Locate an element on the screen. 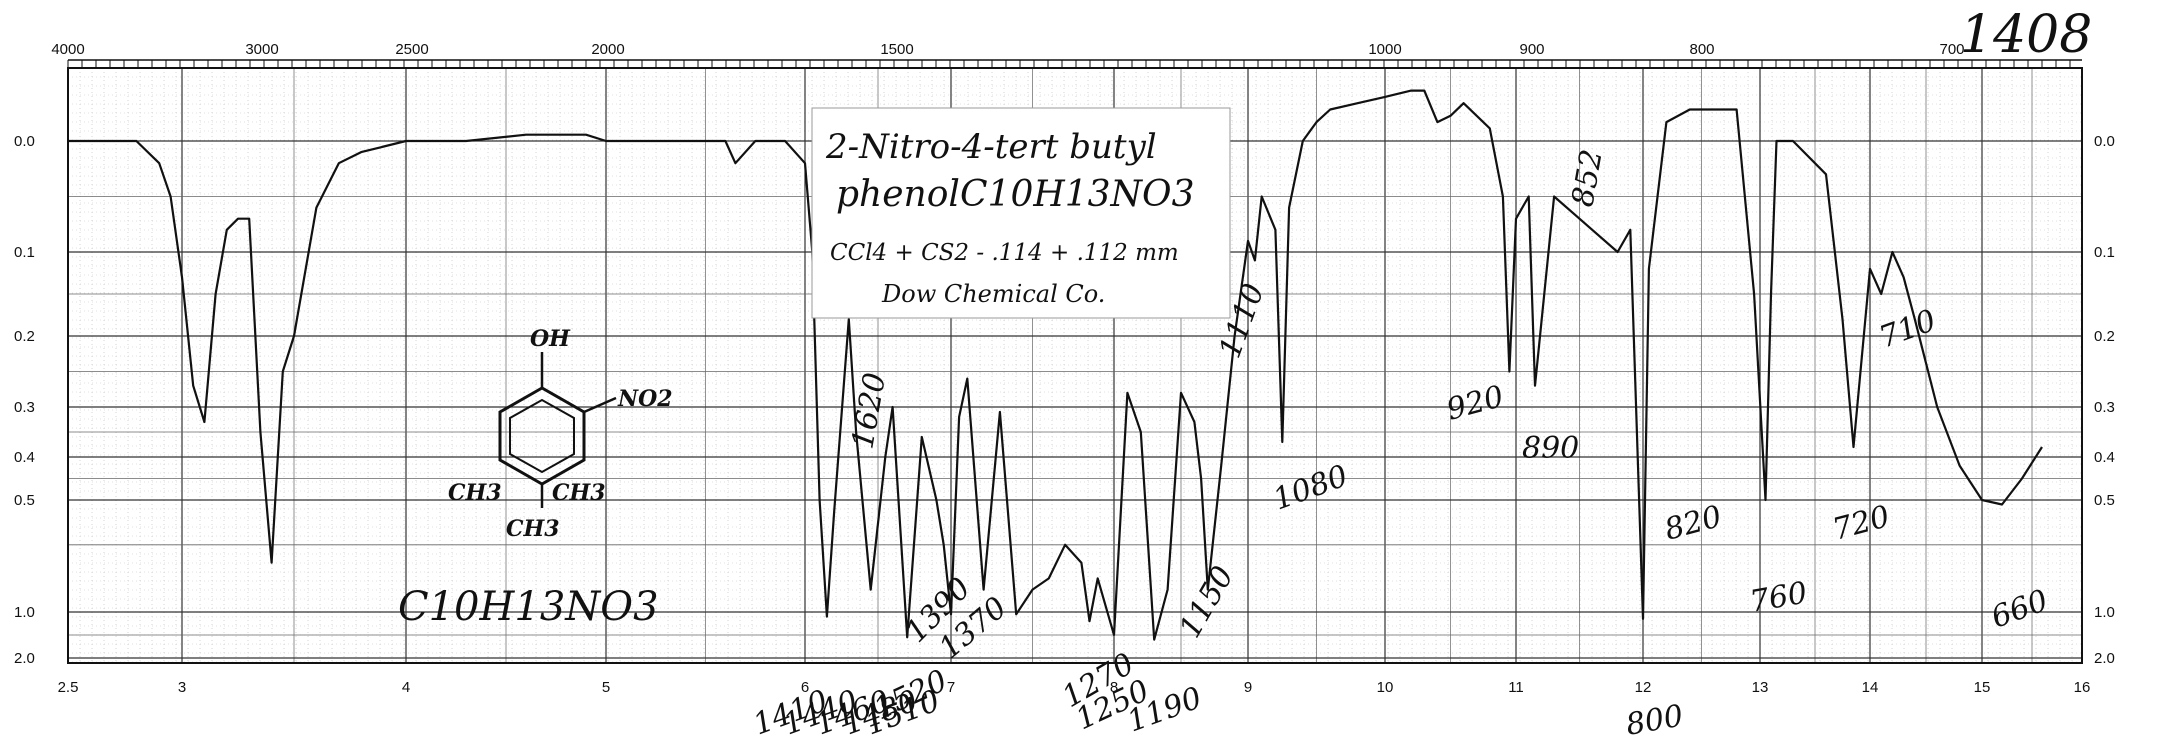 The image size is (2172, 735). structure-right-ch3: CH3 is located at coordinates (579, 493).